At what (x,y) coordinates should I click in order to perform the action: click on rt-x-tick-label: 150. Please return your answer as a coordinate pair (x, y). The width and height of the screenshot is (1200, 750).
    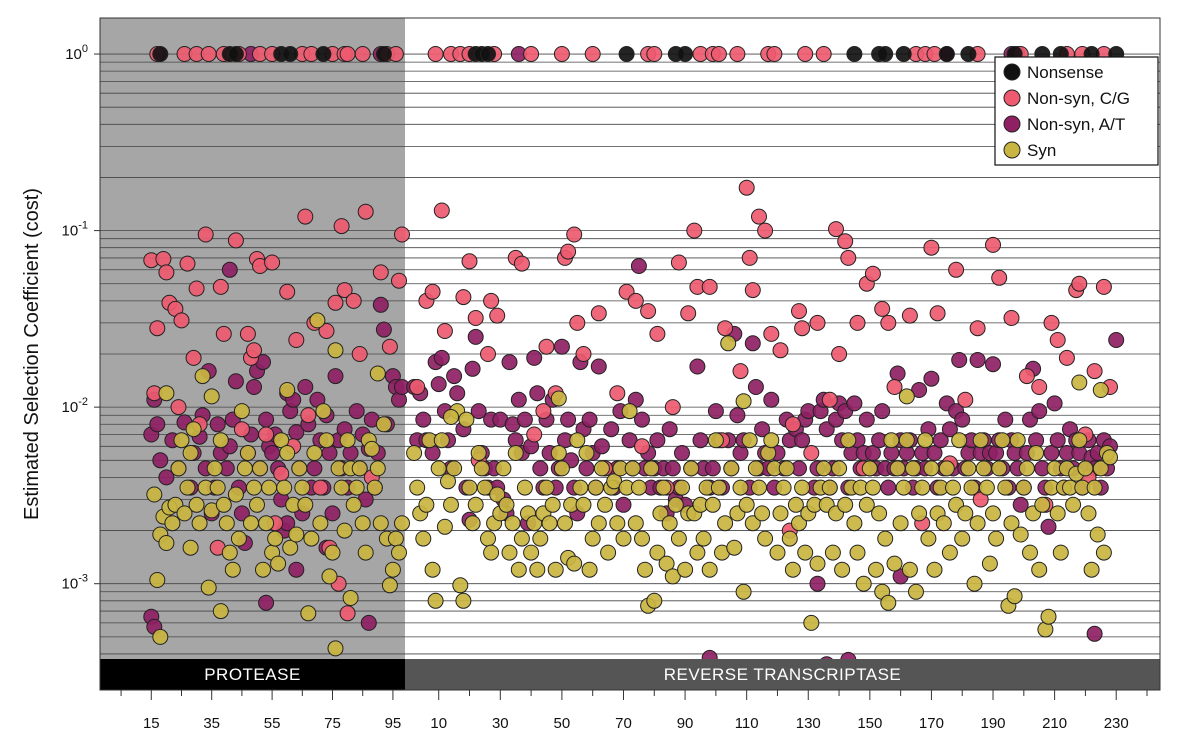
    Looking at the image, I should click on (869, 723).